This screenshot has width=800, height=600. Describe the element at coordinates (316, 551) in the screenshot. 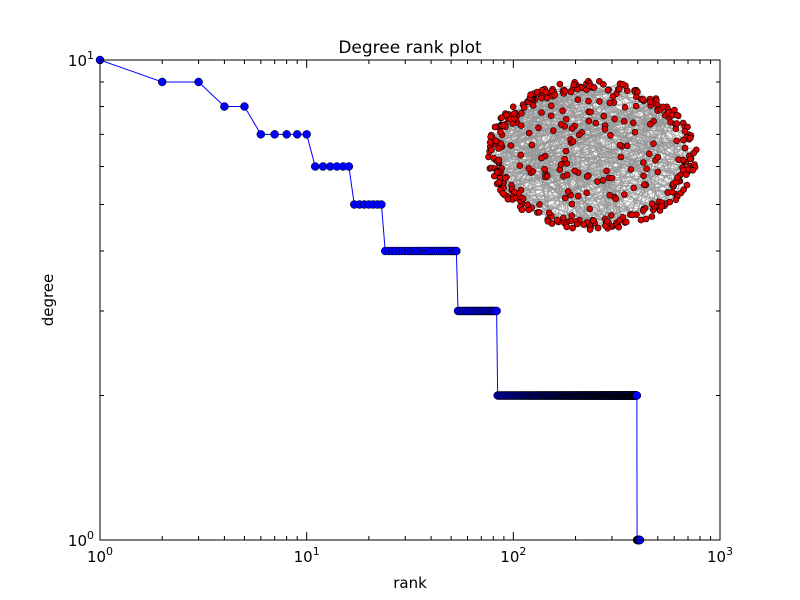

I see `x-tick-label-exponent: 1` at that location.